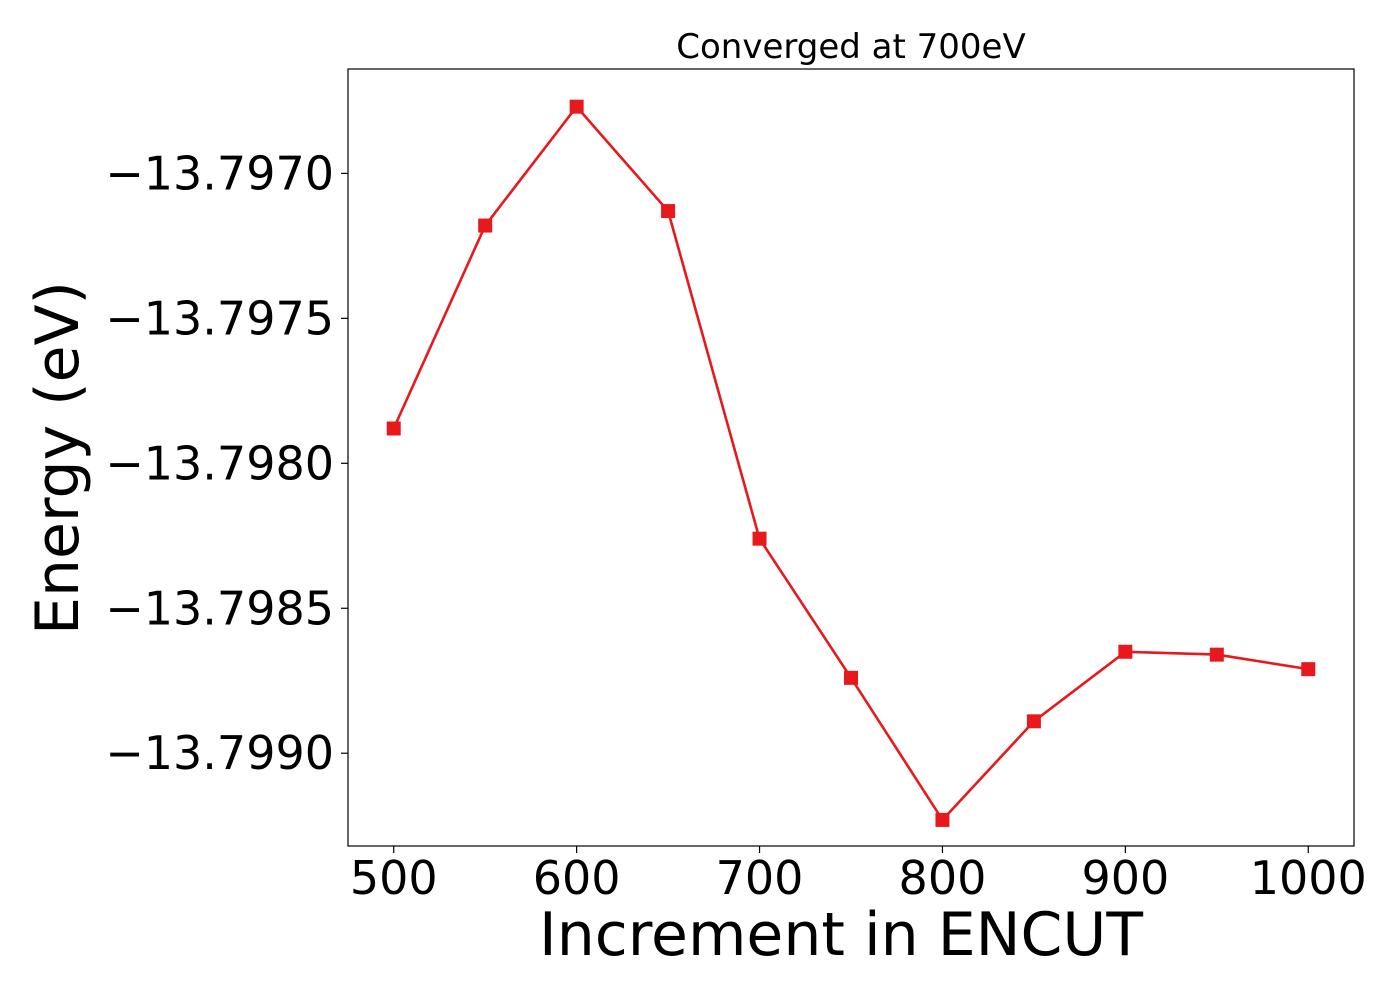 Image resolution: width=1400 pixels, height=1000 pixels. I want to click on x-tick-label: 500, so click(394, 878).